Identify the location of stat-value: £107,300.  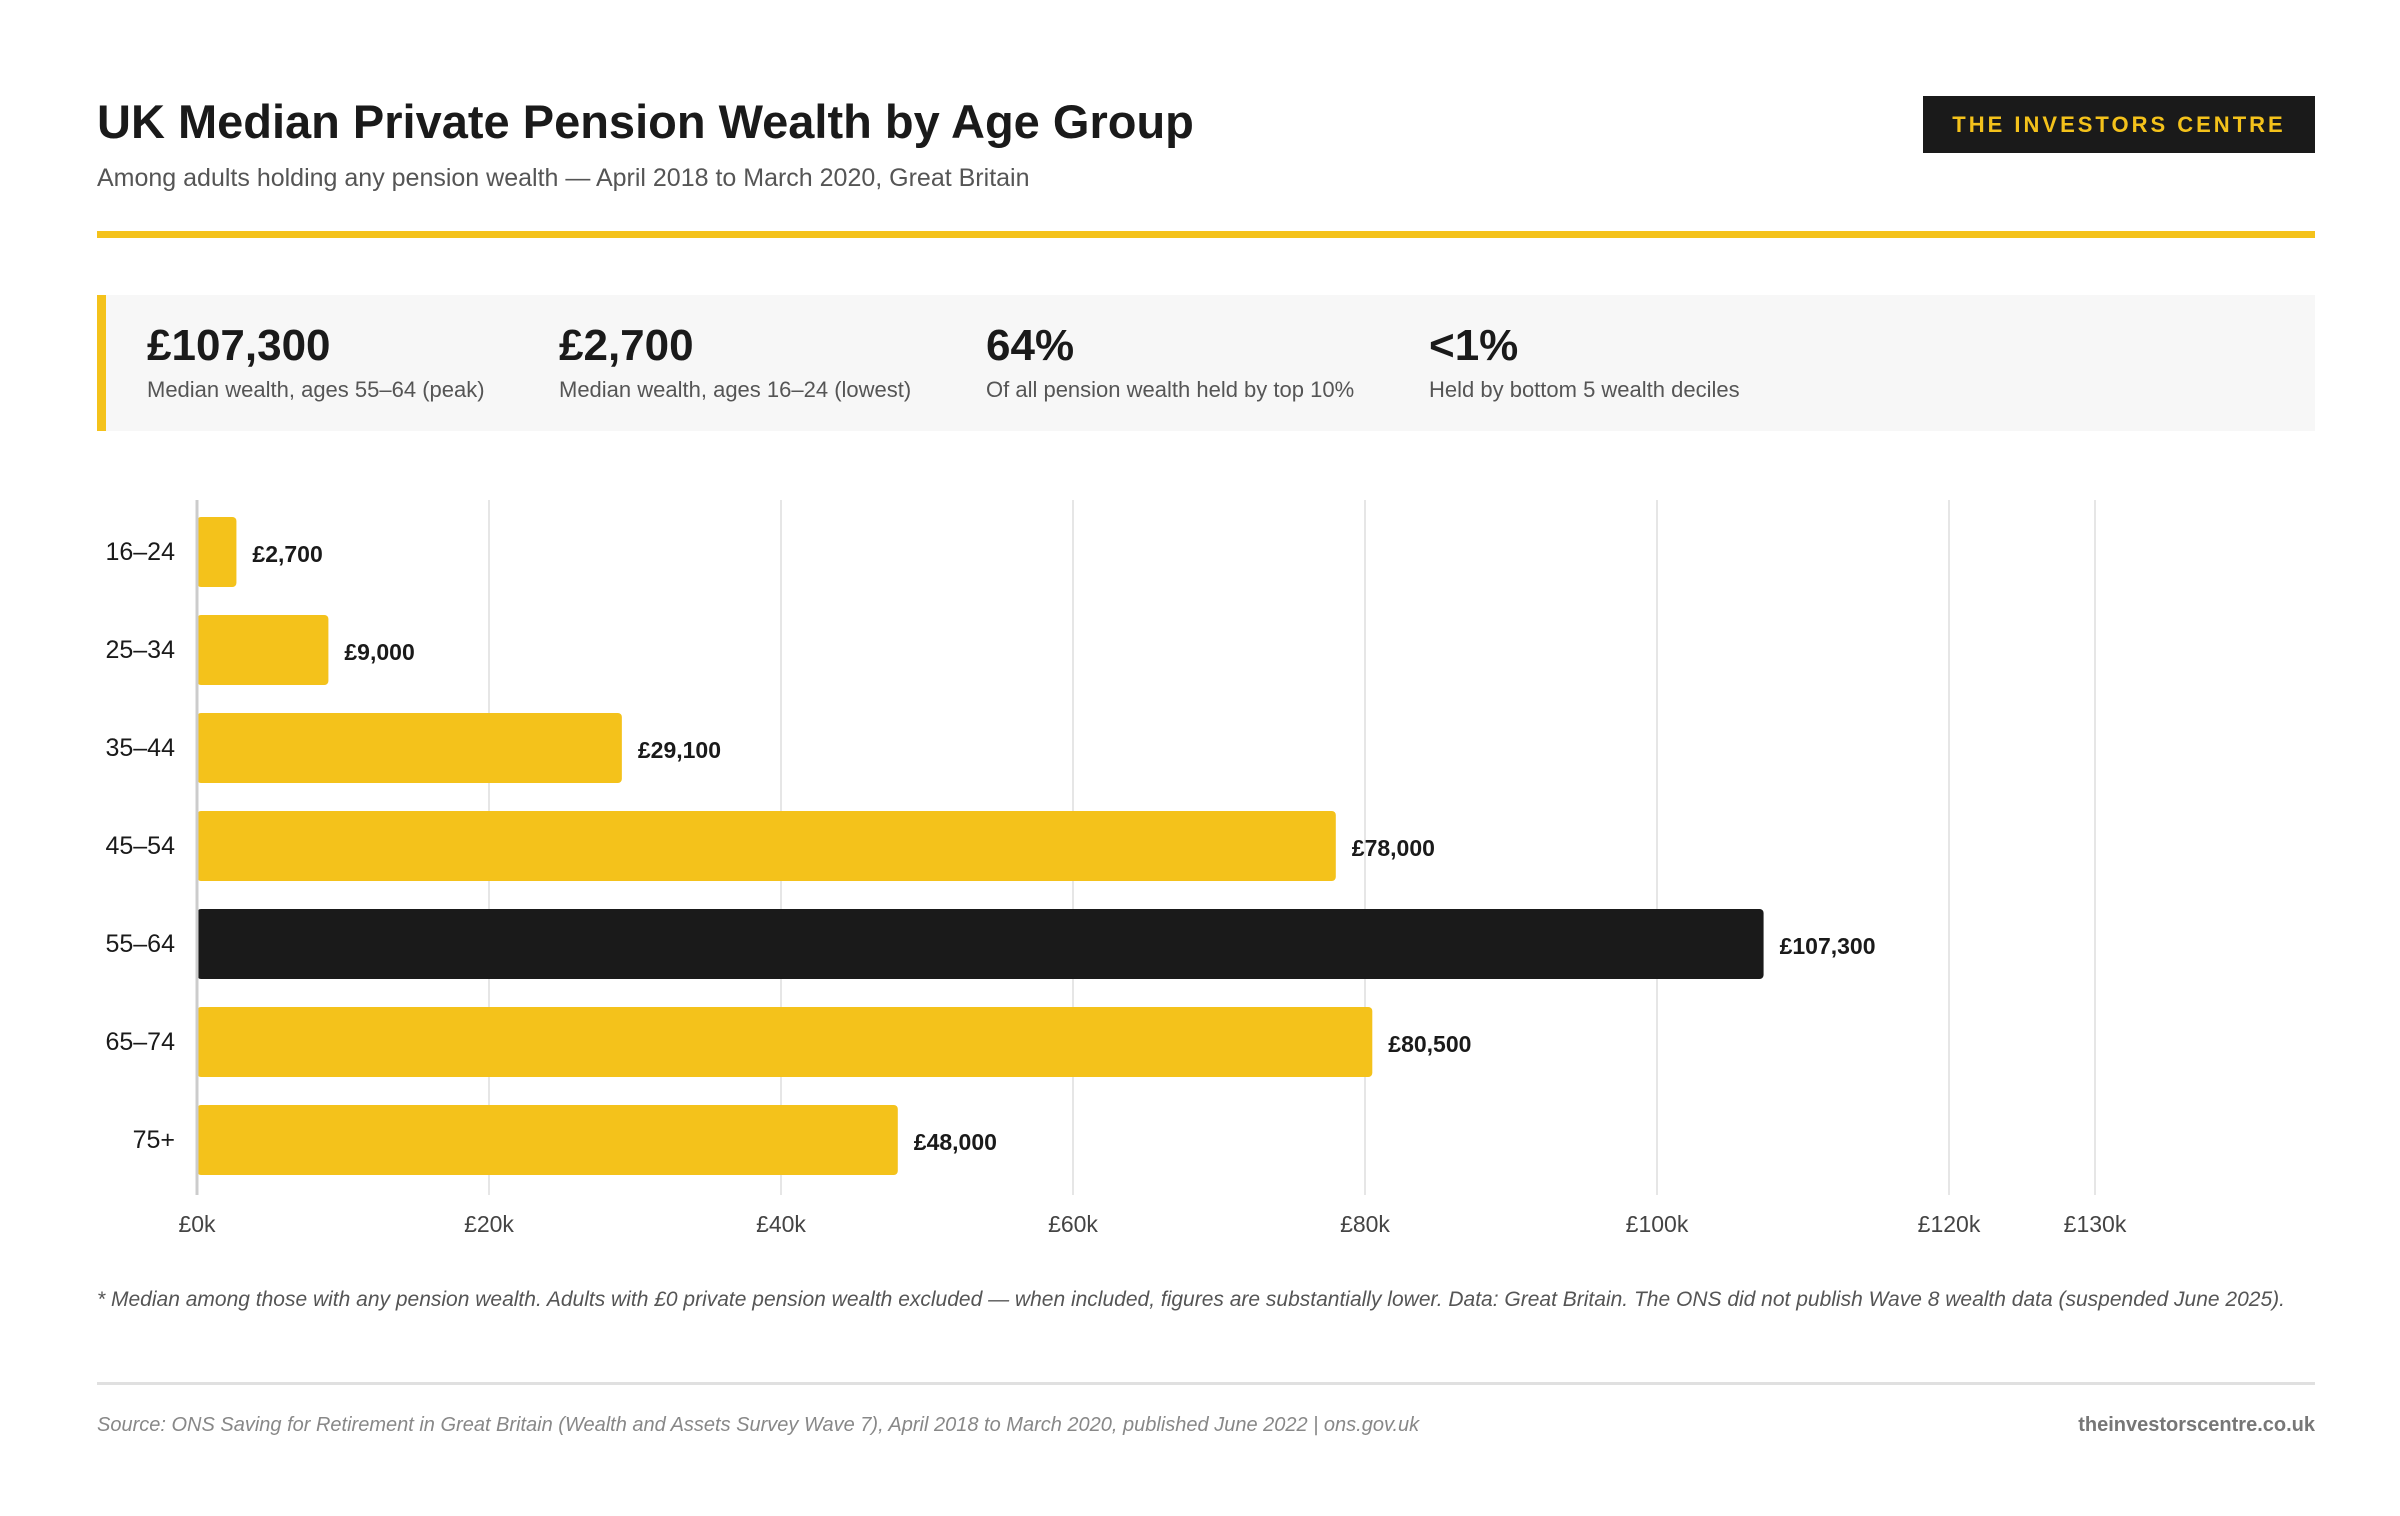
(239, 345).